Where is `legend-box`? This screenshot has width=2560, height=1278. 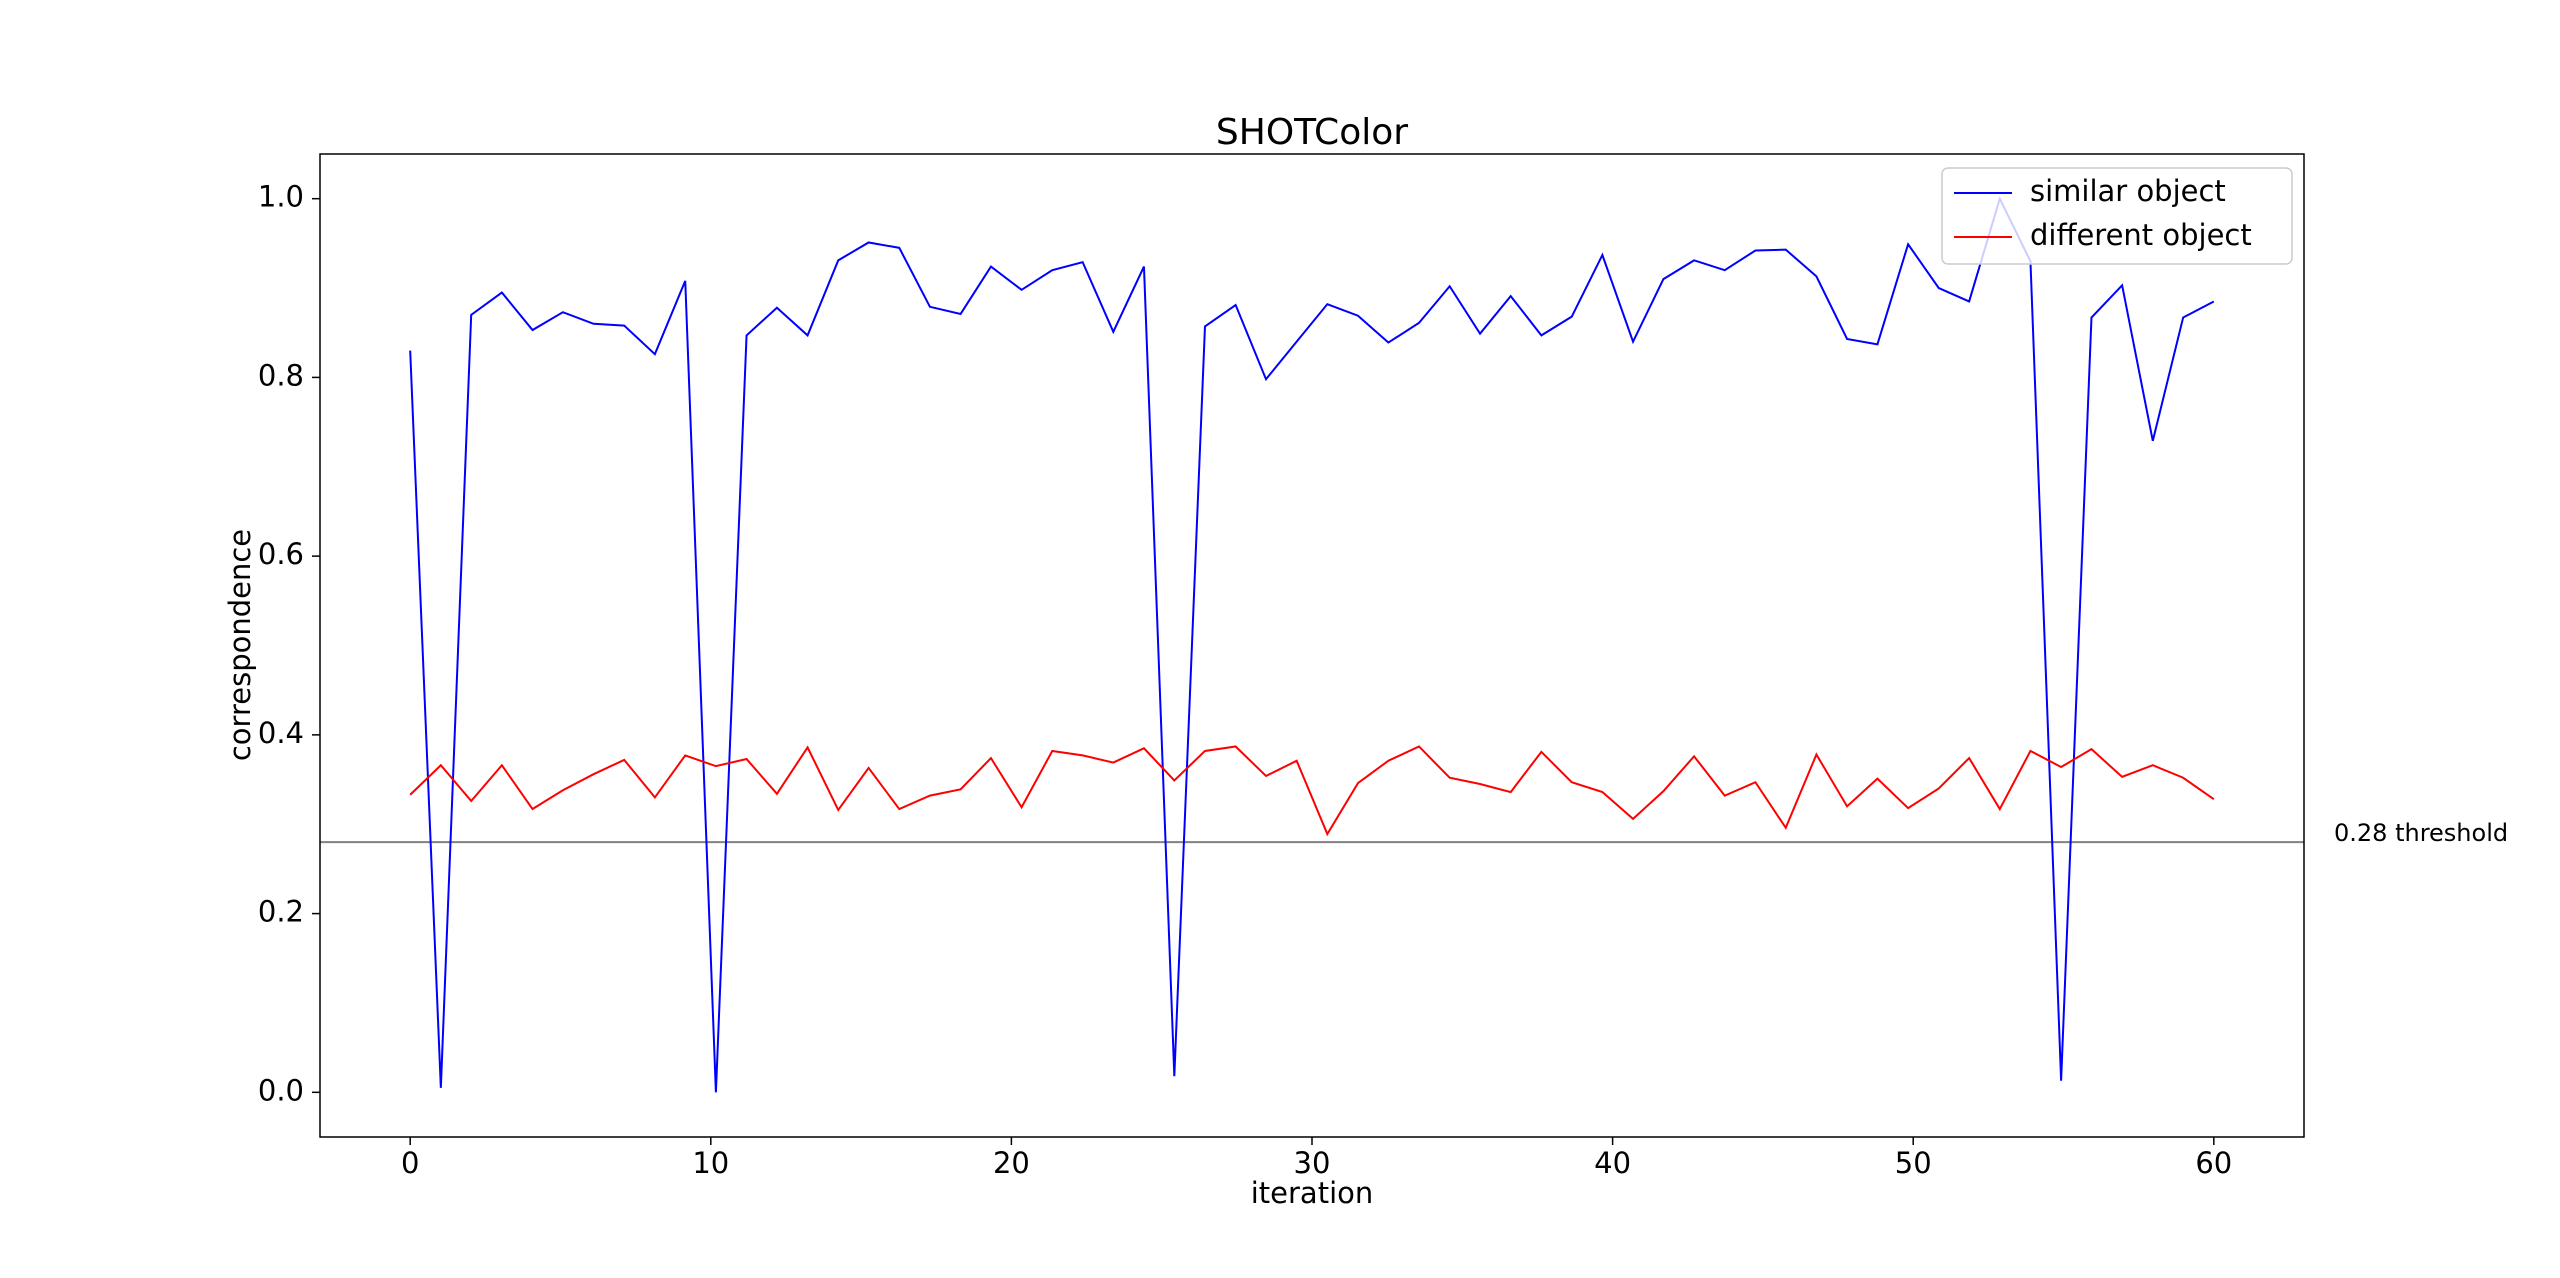
legend-box is located at coordinates (2117, 216).